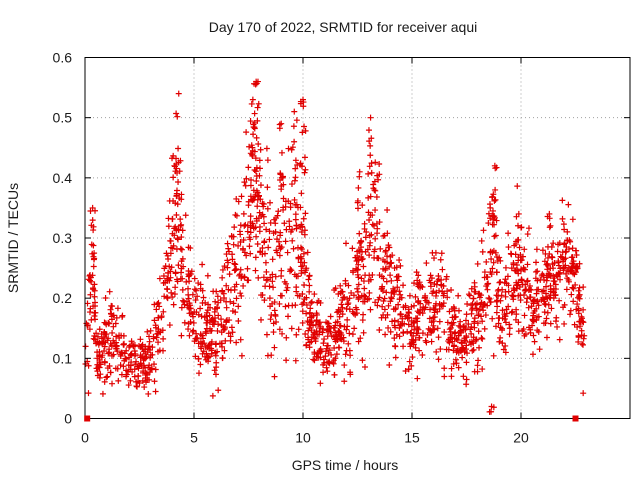  Describe the element at coordinates (63, 58) in the screenshot. I see `y-tick-label: 0.6` at that location.